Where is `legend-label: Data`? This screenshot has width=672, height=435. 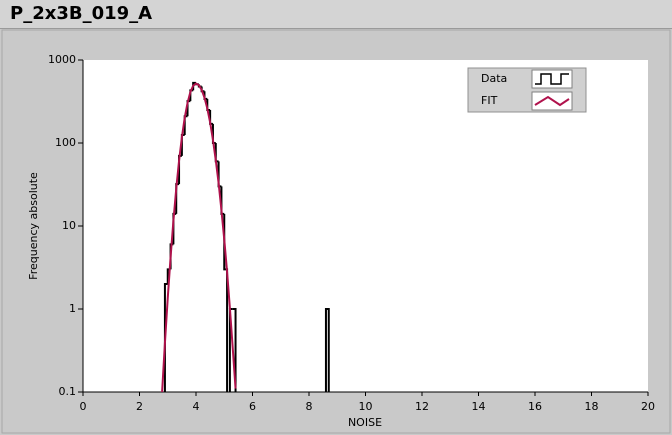 legend-label: Data is located at coordinates (494, 78).